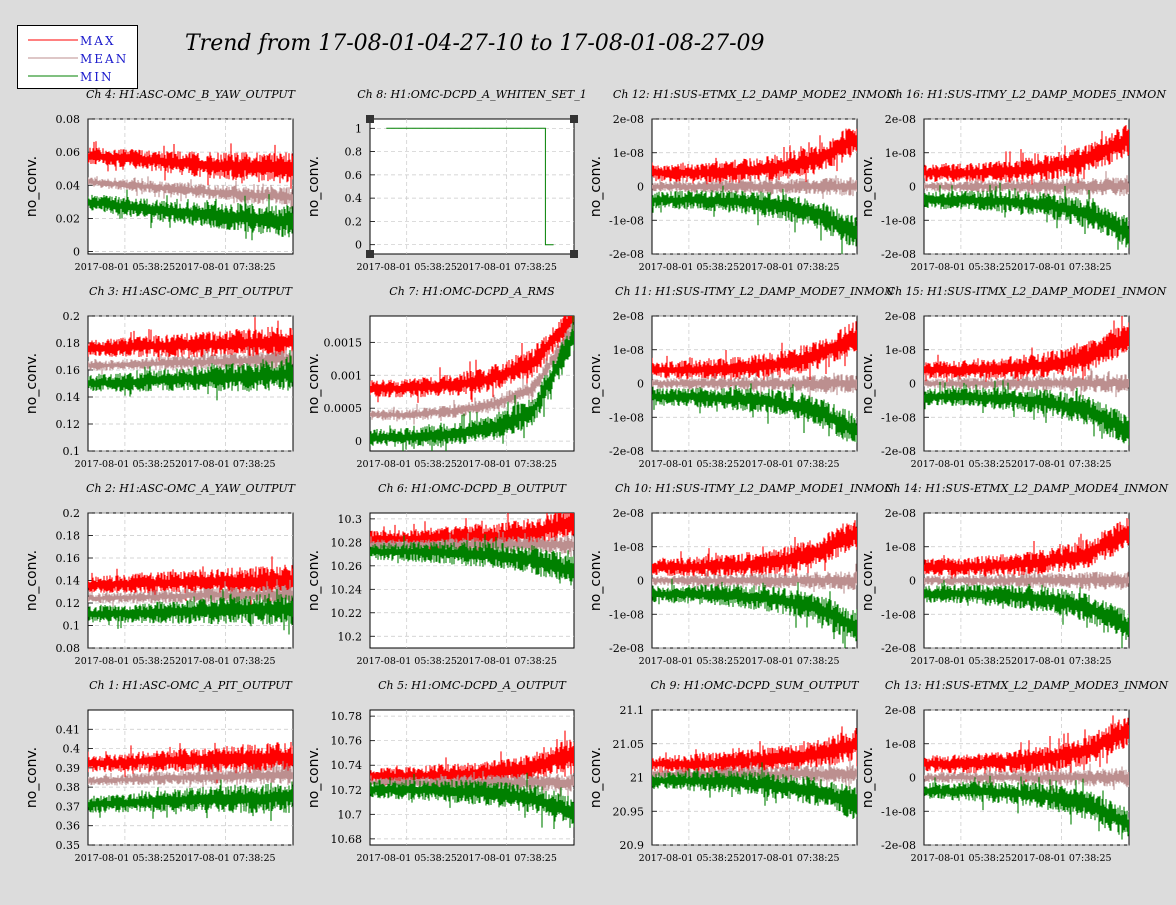  Describe the element at coordinates (191, 291) in the screenshot. I see `chart-title: Ch 3: H1:ASC-OMC_B_PIT_OUTPUT` at that location.